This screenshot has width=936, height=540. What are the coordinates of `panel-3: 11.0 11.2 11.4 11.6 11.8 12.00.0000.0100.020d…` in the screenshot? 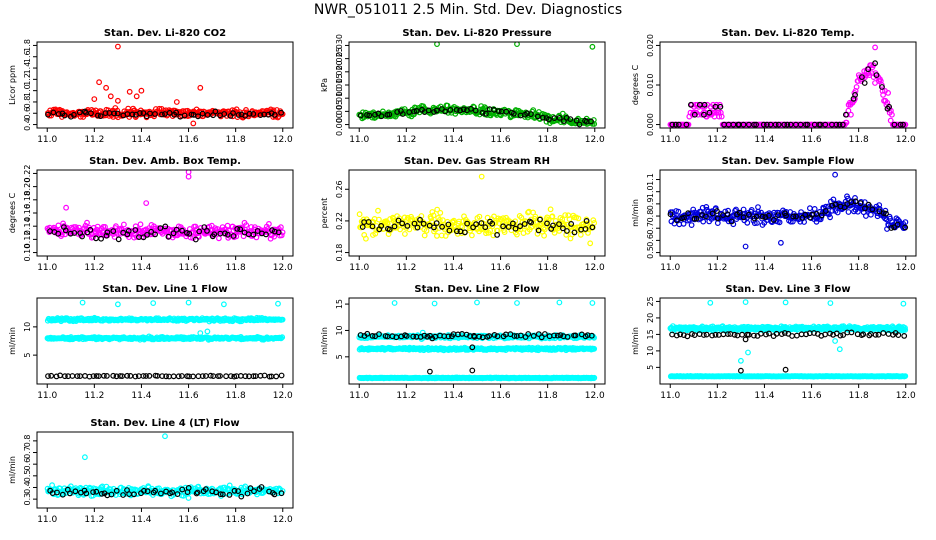 It's located at (774, 86).